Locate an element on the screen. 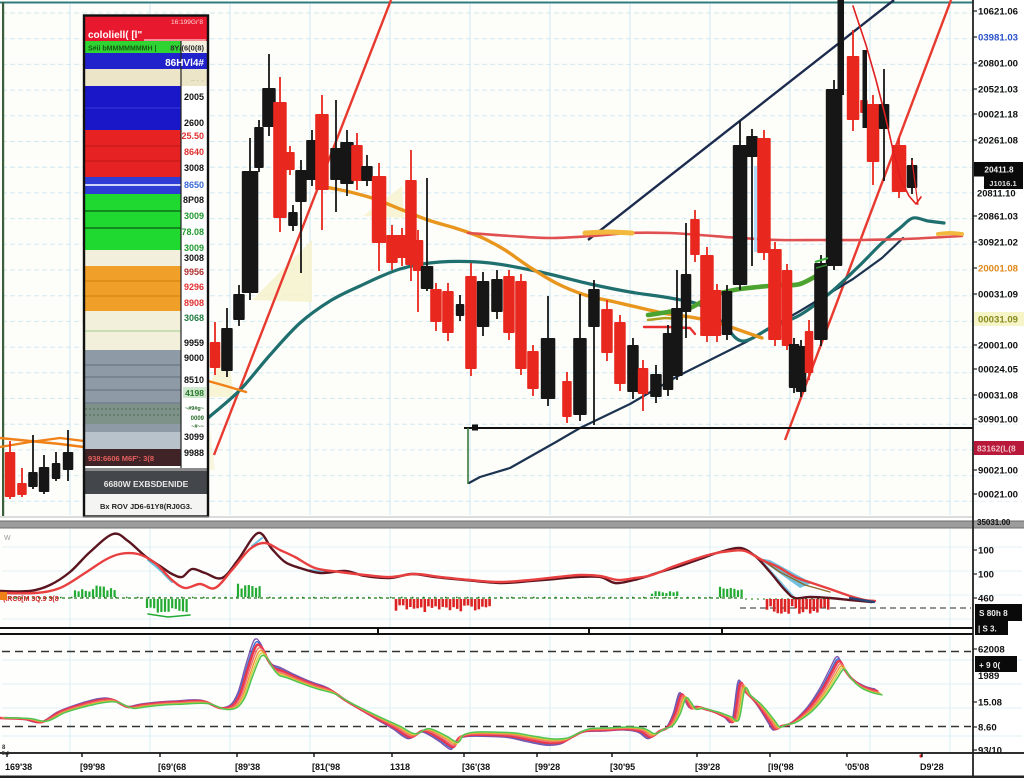  svg-text: (IRC6[M 3Q.9 3(8 is located at coordinates (31, 599).